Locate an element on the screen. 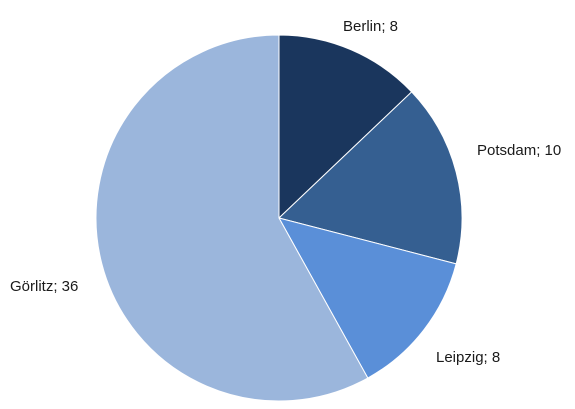 The width and height of the screenshot is (575, 409). data-label-potsdam: Potsdam; 10 is located at coordinates (519, 150).